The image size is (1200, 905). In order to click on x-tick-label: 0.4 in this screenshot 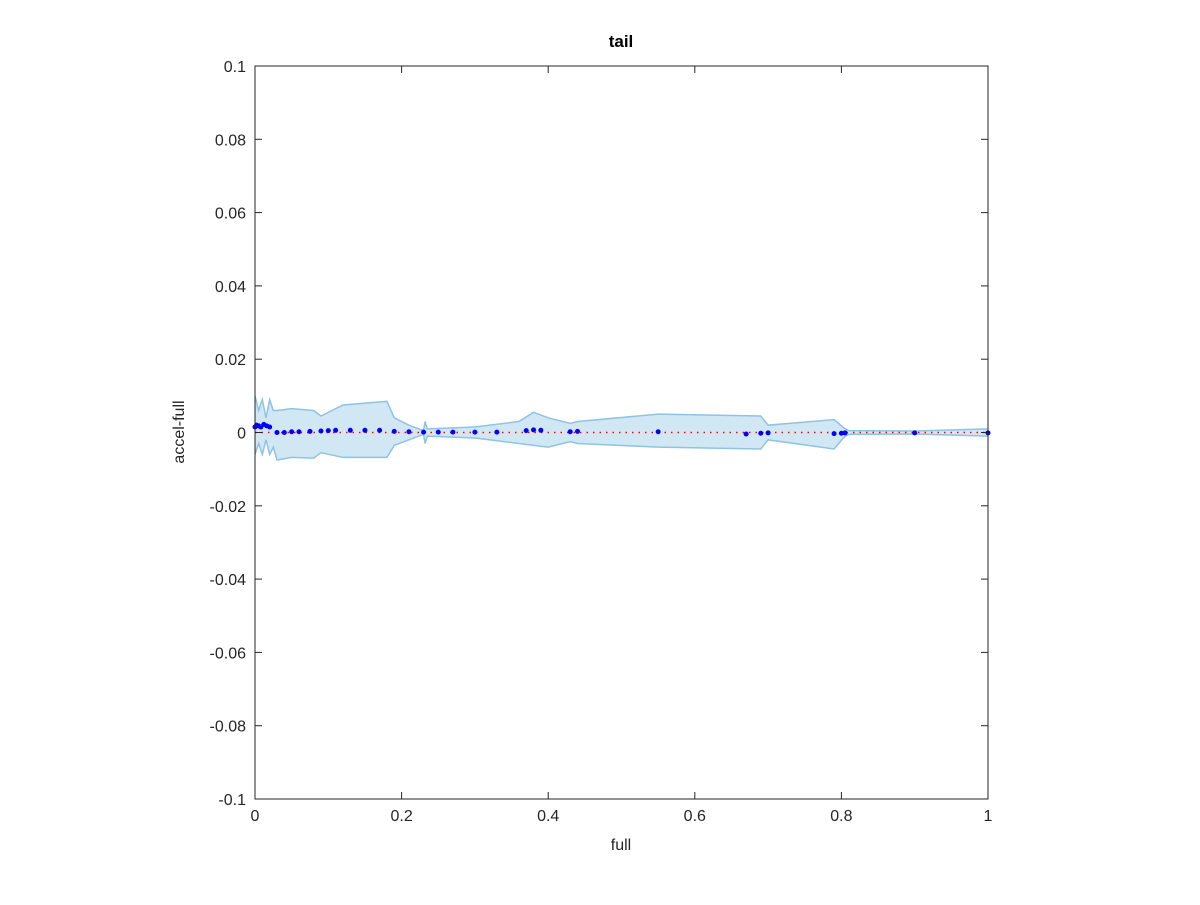, I will do `click(548, 816)`.